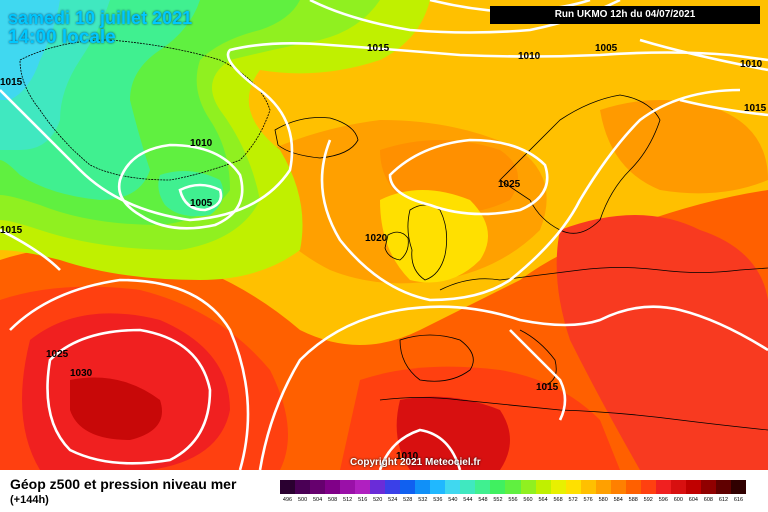 The image size is (768, 512). Describe the element at coordinates (348, 500) in the screenshot. I see `scale-label: 512` at that location.